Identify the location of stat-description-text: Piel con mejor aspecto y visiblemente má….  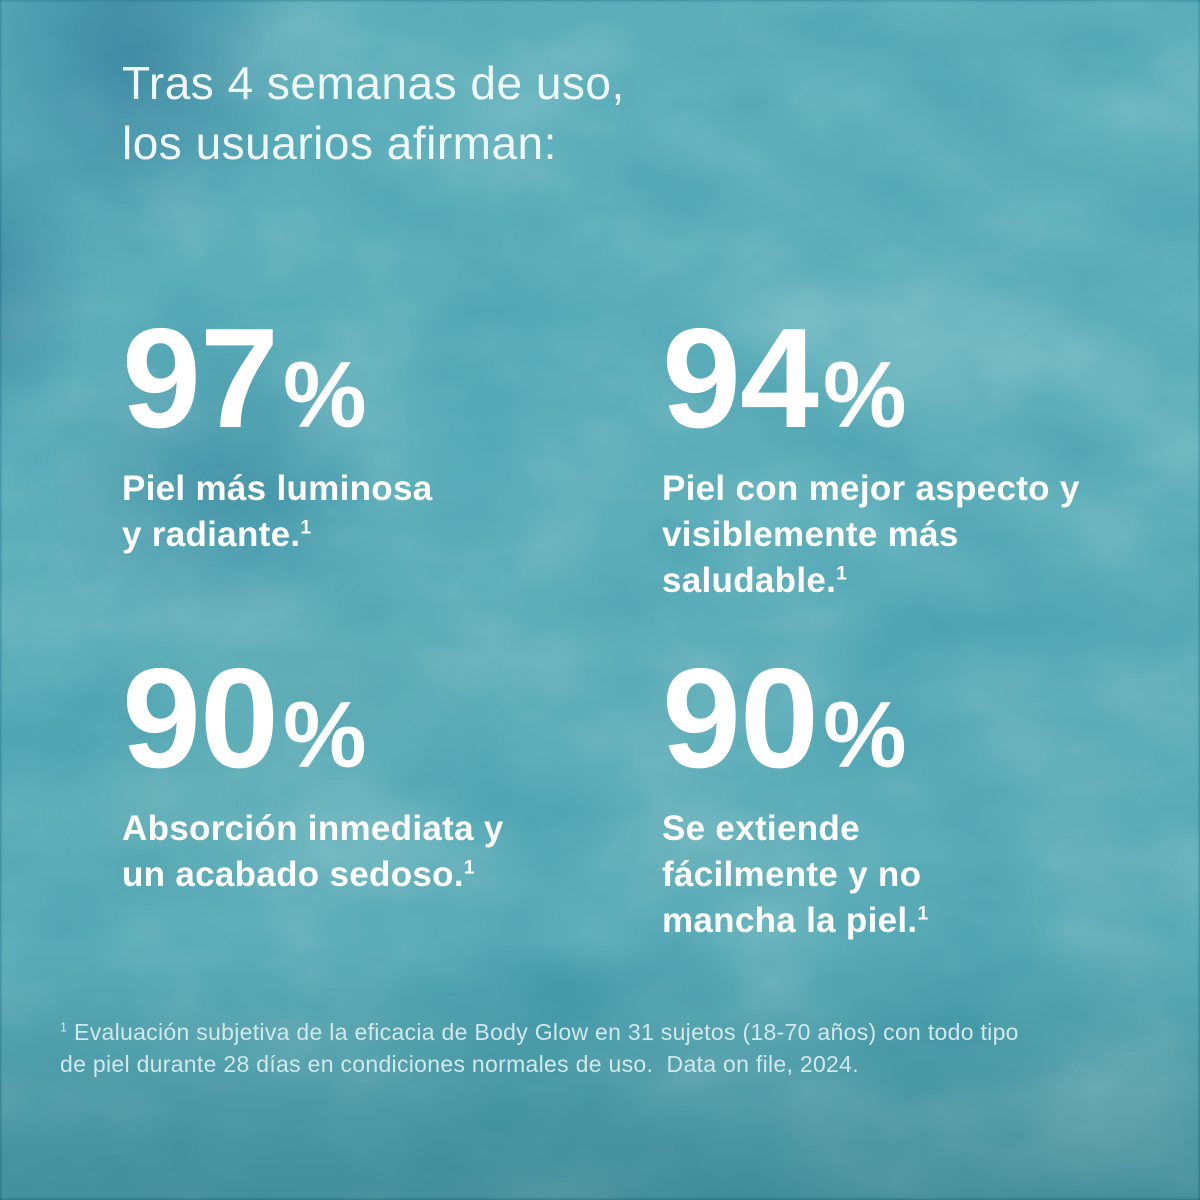
(871, 534).